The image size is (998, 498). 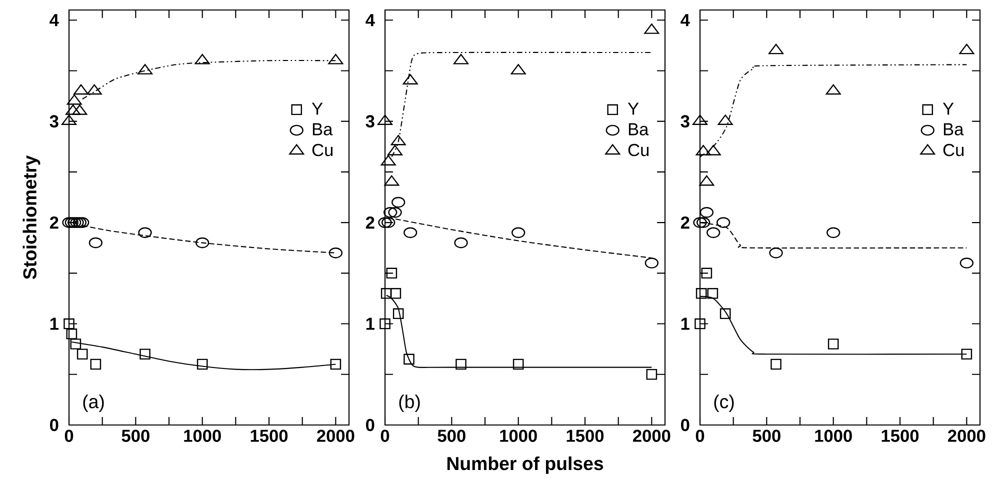 What do you see at coordinates (409, 403) in the screenshot?
I see `annotation: (b)` at bounding box center [409, 403].